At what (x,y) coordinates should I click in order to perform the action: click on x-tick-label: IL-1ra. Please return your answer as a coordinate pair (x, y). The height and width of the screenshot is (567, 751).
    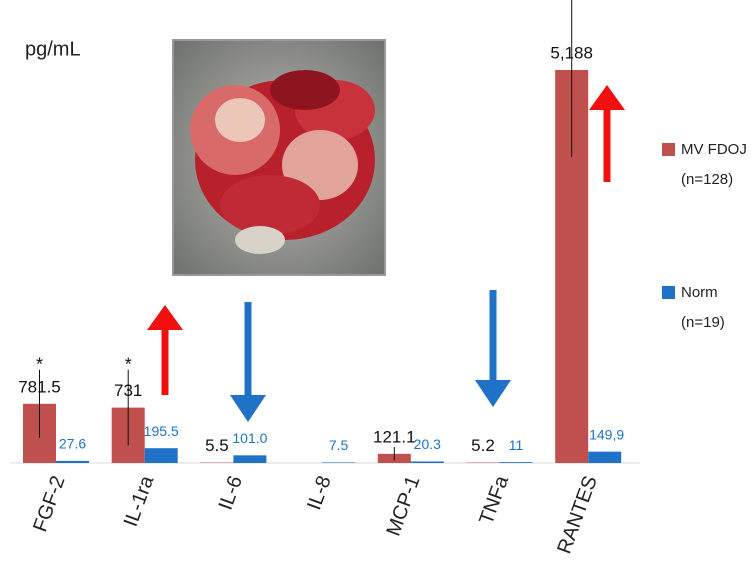
    Looking at the image, I should click on (139, 500).